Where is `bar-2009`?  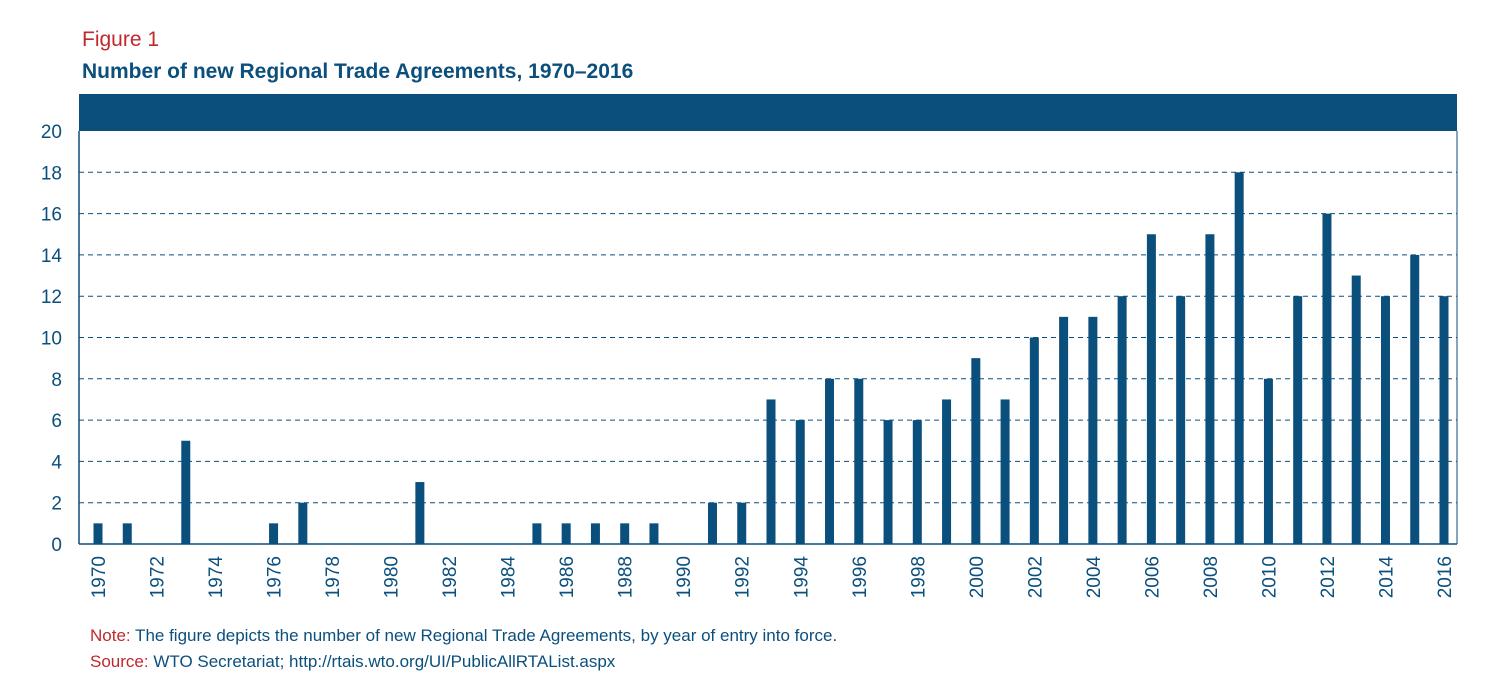
bar-2009 is located at coordinates (1239, 358).